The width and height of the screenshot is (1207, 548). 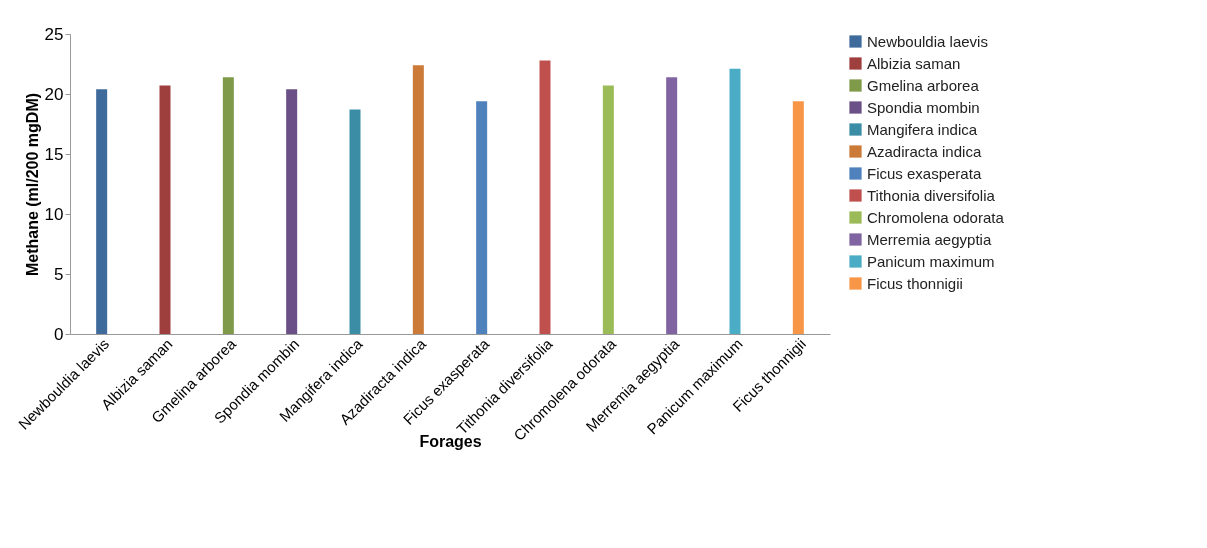 What do you see at coordinates (450, 441) in the screenshot?
I see `x-axis-title: Forages` at bounding box center [450, 441].